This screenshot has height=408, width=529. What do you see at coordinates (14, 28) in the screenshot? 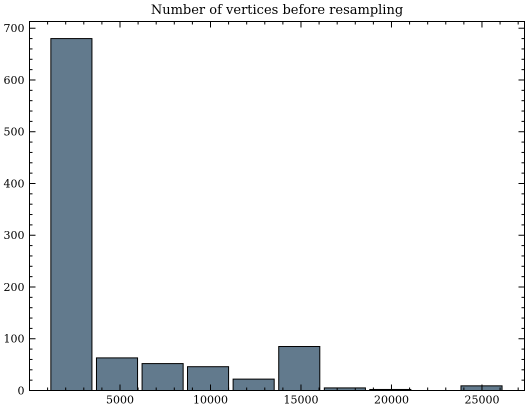
I see `y-tick-label: 700` at bounding box center [14, 28].